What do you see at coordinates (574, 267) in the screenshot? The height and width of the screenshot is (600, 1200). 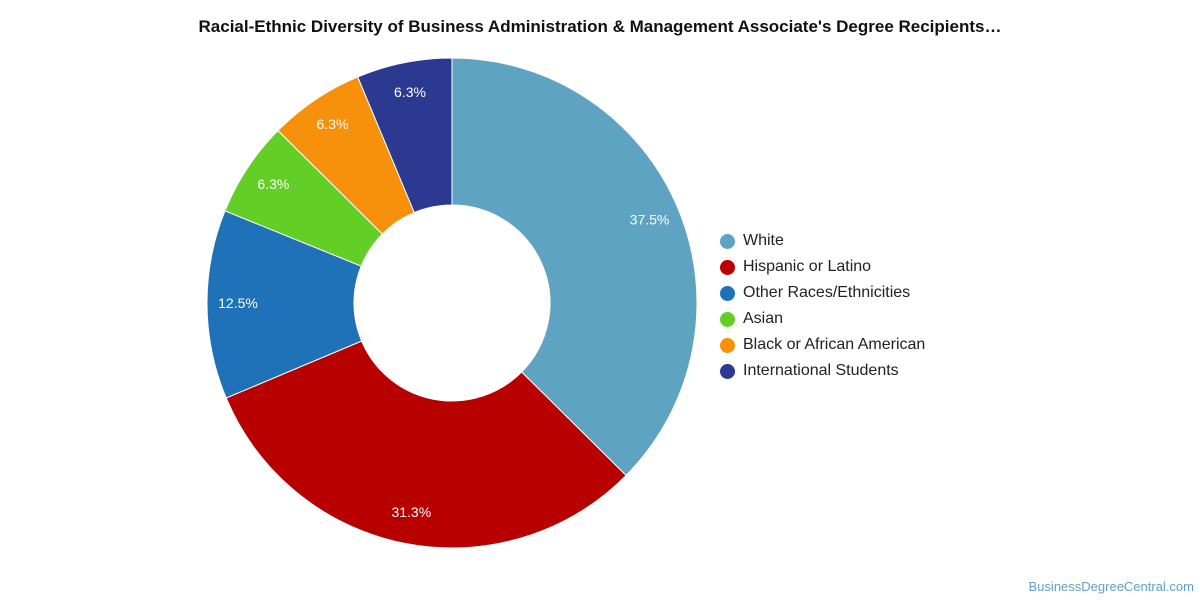 I see `donut-slice-white` at bounding box center [574, 267].